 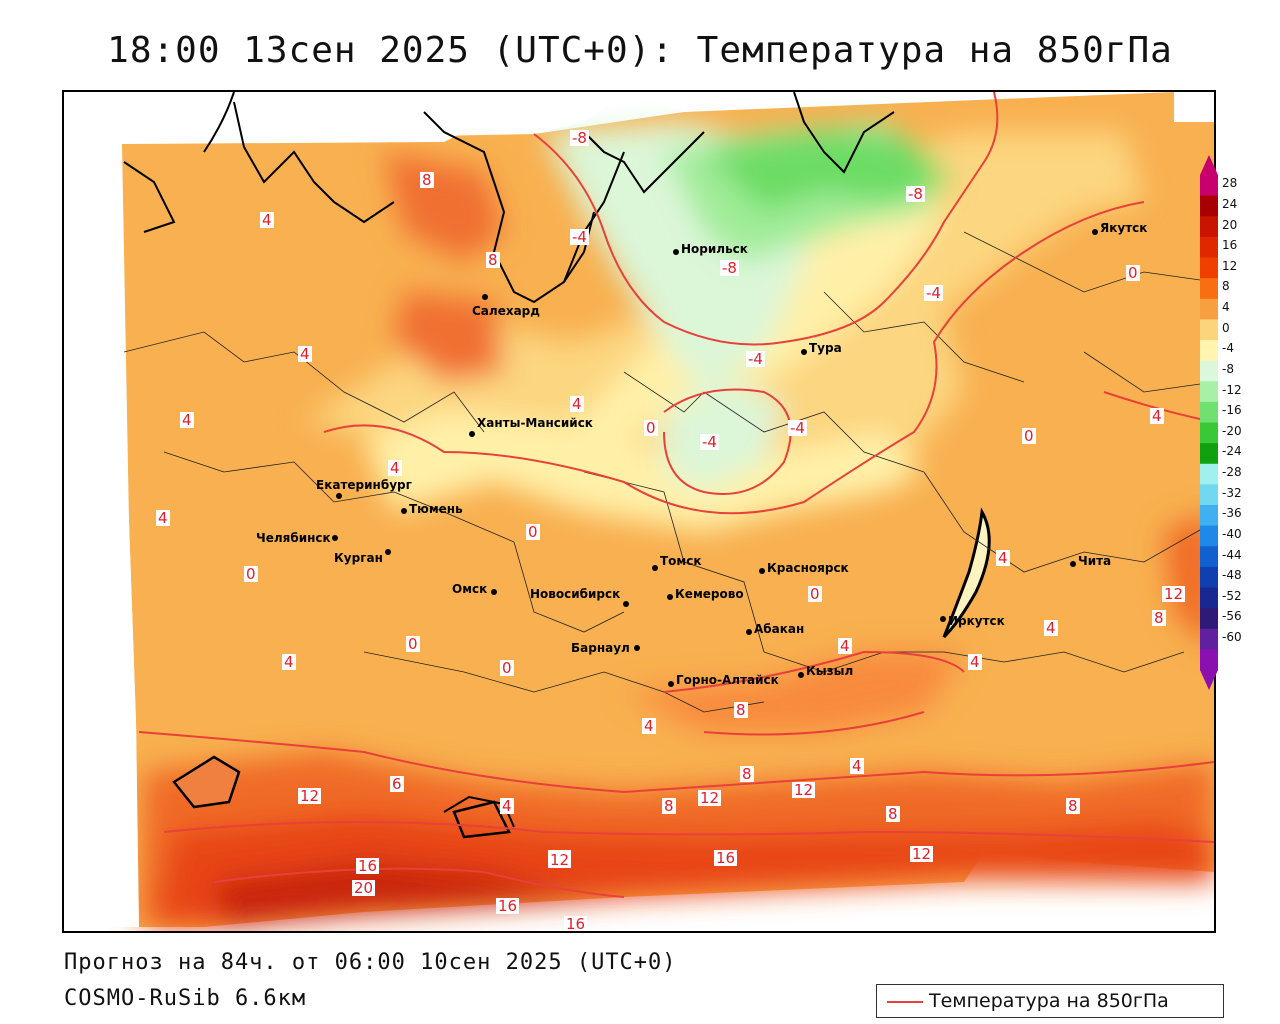 I want to click on city-label: Красноярск, so click(x=808, y=568).